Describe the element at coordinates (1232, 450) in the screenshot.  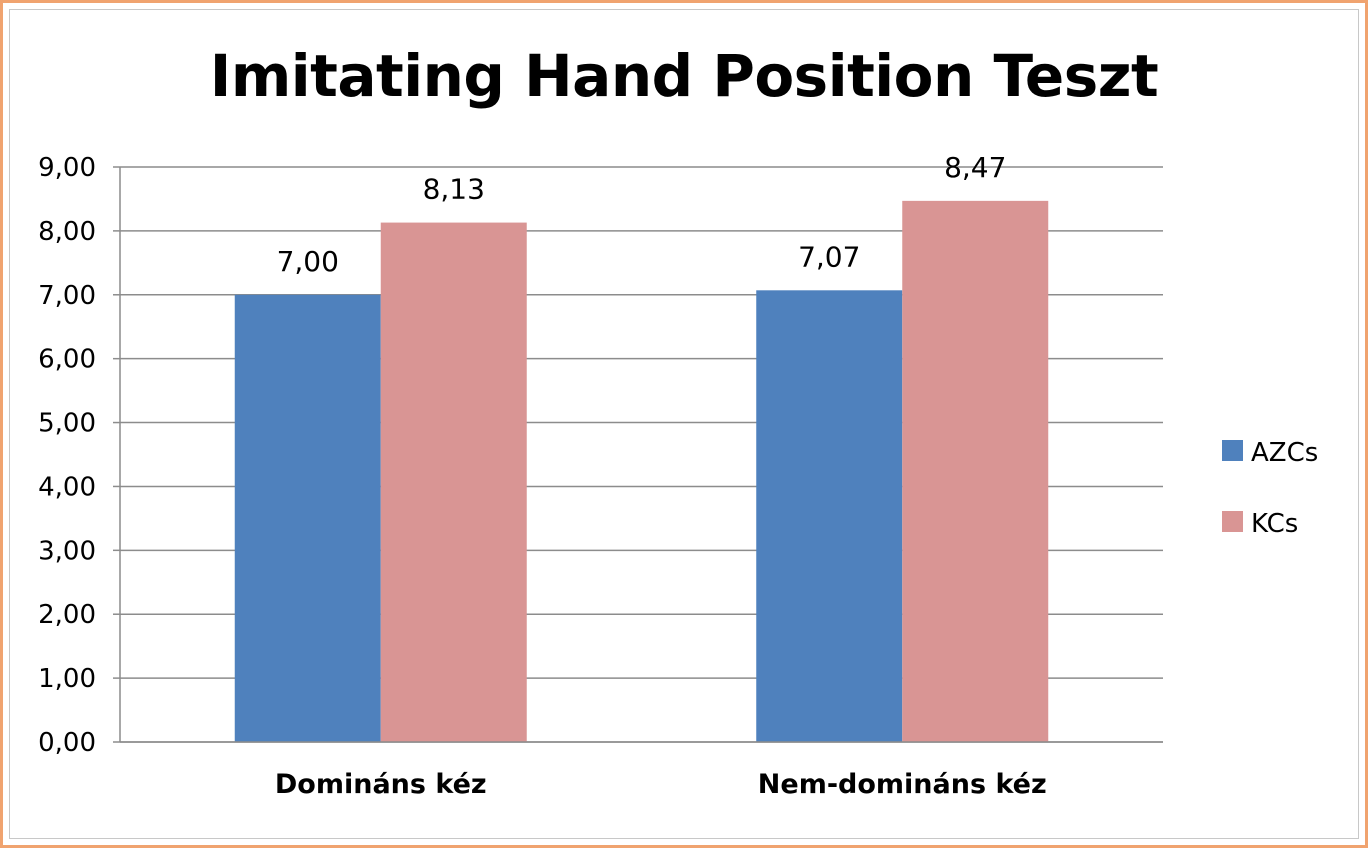
I see `legend-swatch-azcs` at that location.